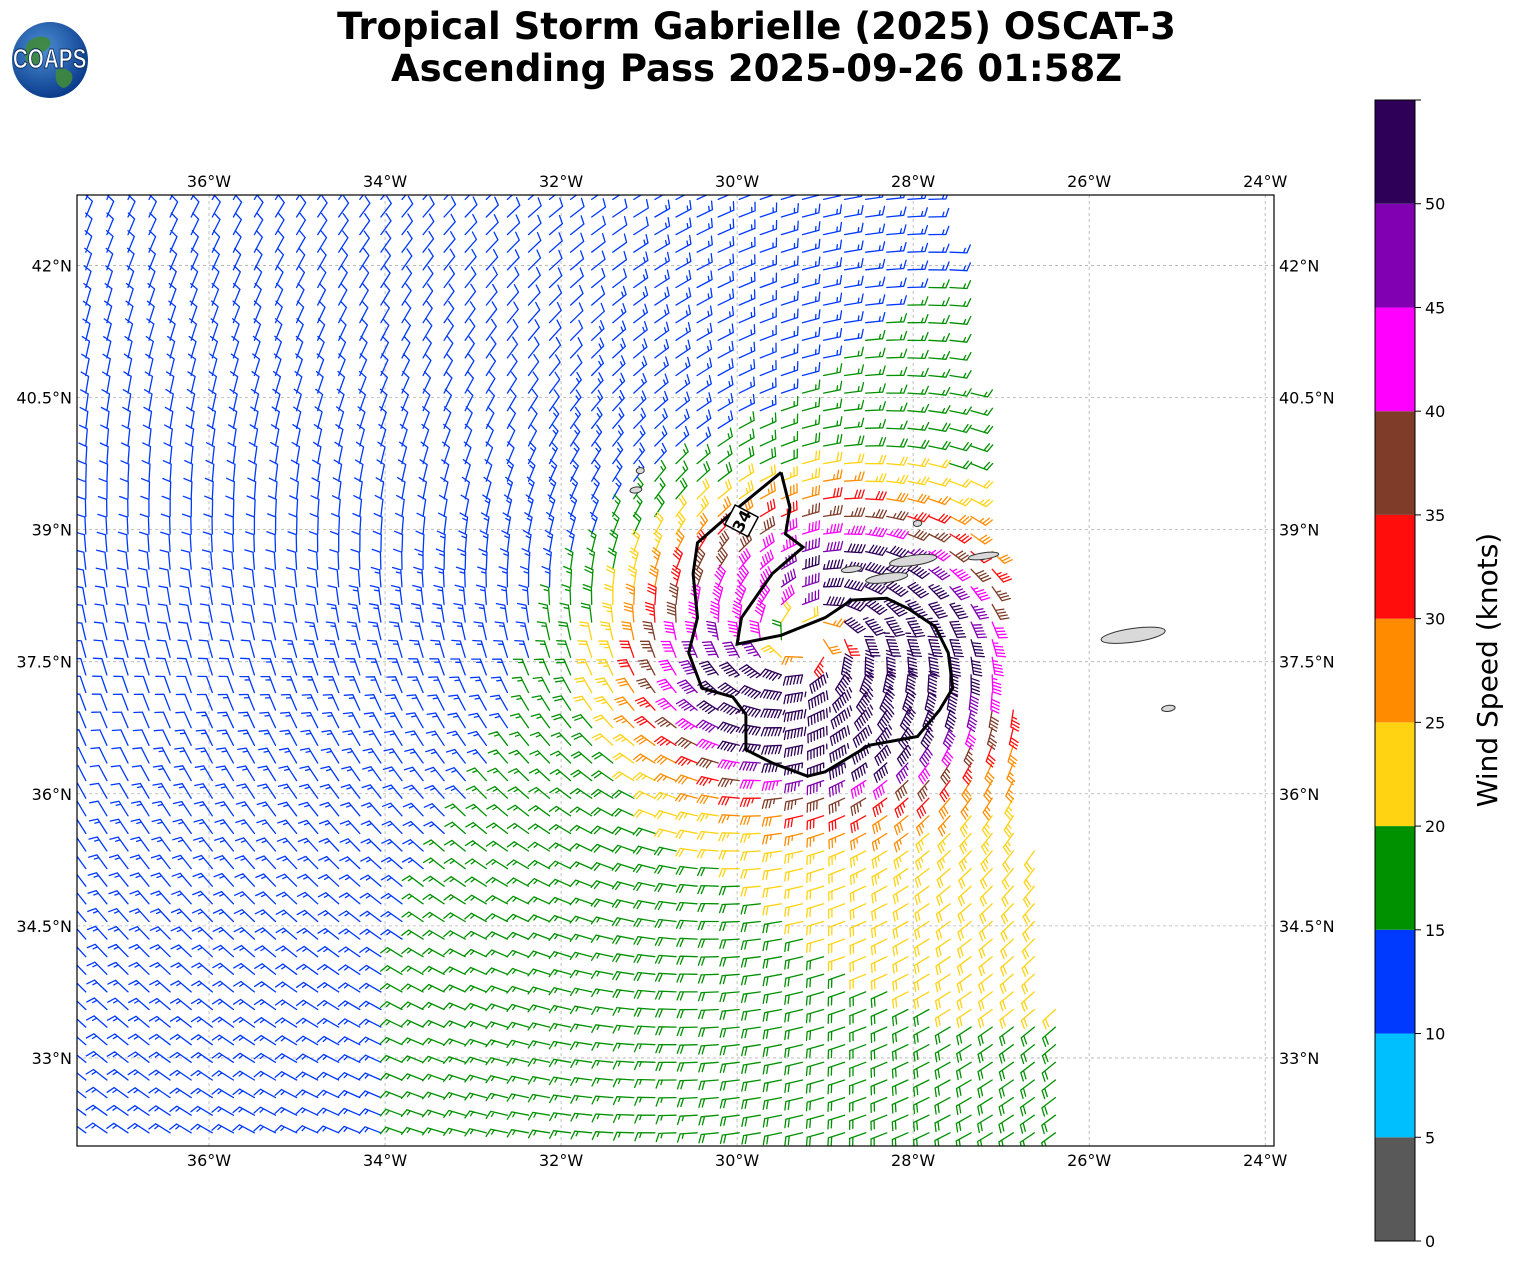  Describe the element at coordinates (1307, 662) in the screenshot. I see `lat-tick-label-right: 37.5°N` at that location.